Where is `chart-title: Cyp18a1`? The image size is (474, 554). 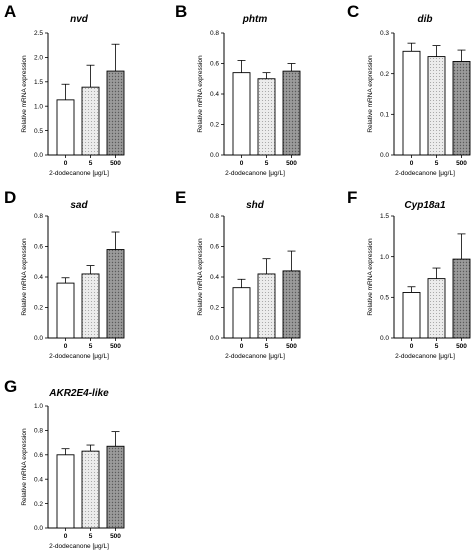
chart-title: Cyp18a1 is located at coordinates (425, 205).